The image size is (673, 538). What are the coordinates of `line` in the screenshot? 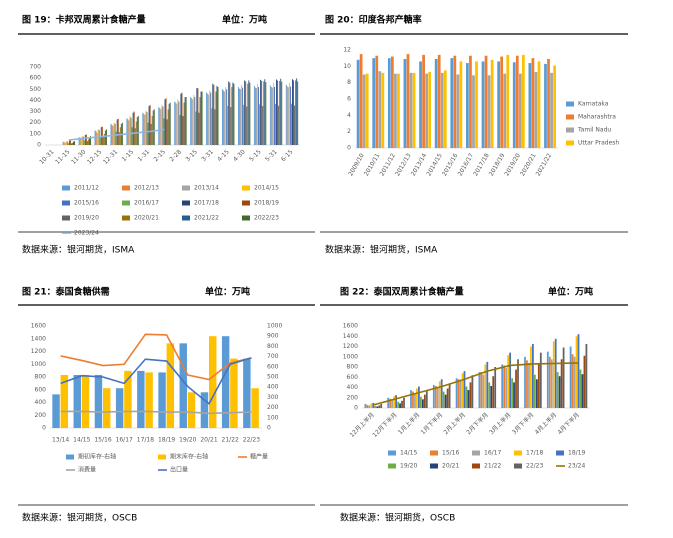 It's located at (476, 384).